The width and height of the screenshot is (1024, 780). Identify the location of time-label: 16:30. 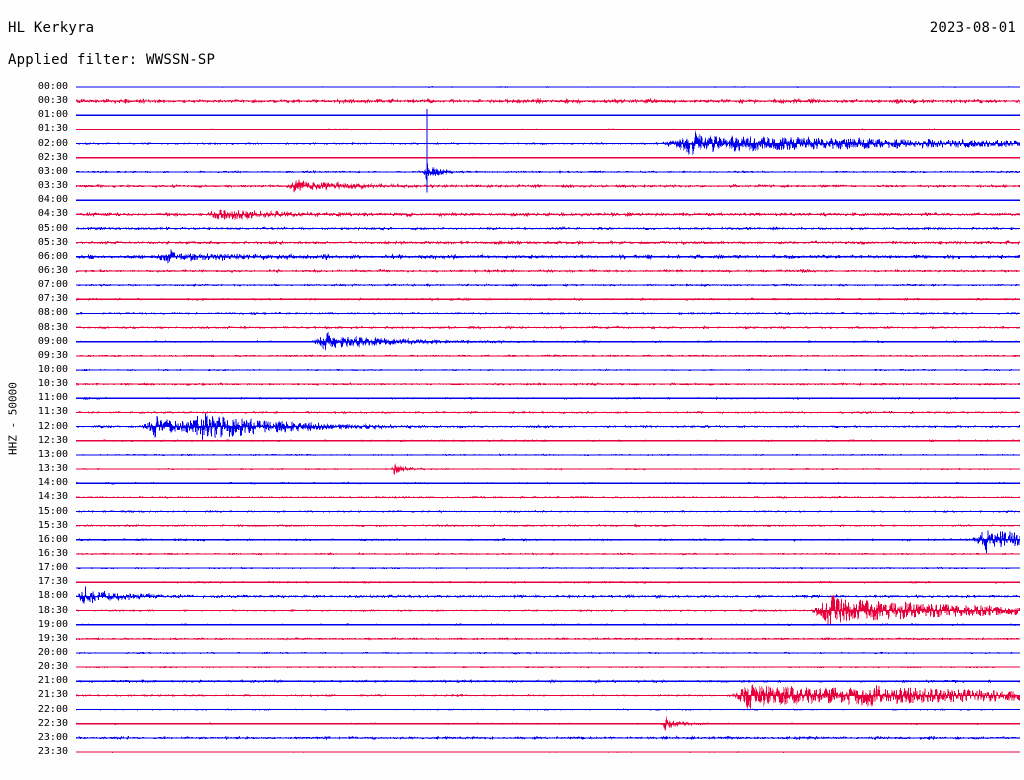
(52, 553).